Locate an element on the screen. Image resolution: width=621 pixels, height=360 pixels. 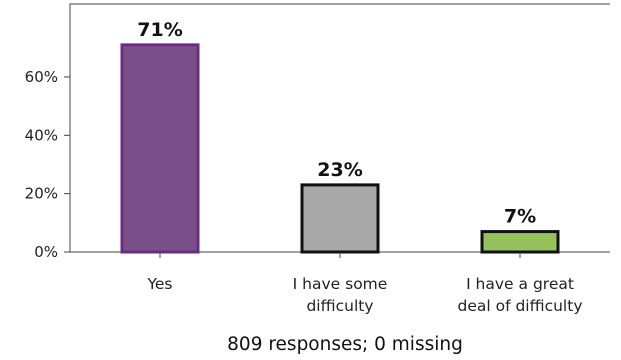
y-tick-label: 40% is located at coordinates (41, 135).